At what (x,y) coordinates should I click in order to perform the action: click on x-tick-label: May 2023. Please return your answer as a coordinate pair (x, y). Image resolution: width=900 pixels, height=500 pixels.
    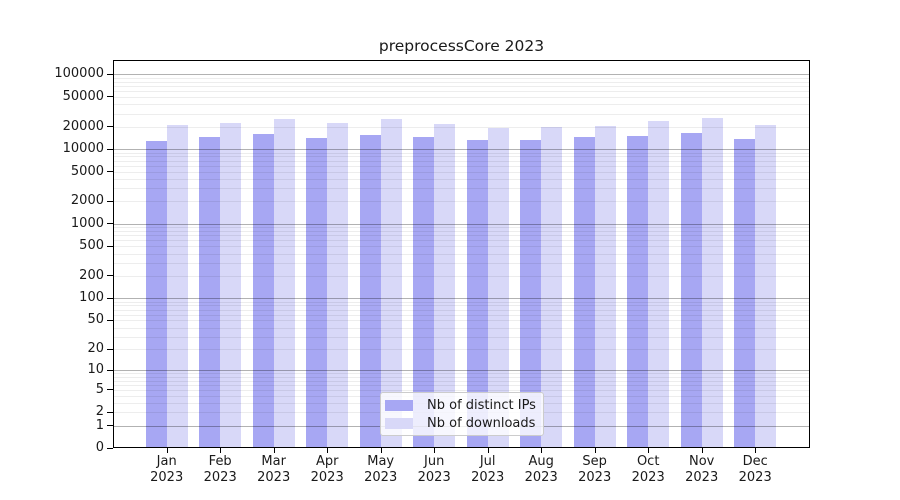
    Looking at the image, I should click on (381, 469).